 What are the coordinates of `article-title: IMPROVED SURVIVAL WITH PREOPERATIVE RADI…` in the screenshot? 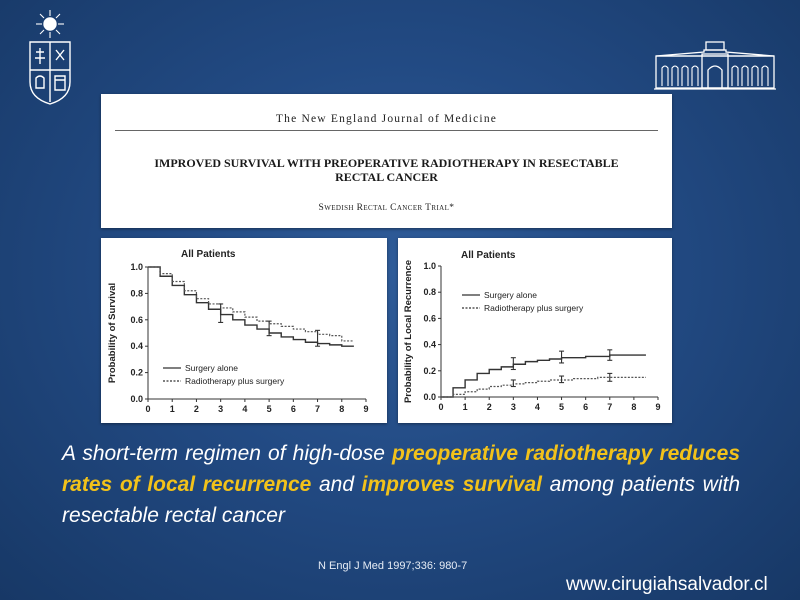 It's located at (386, 170).